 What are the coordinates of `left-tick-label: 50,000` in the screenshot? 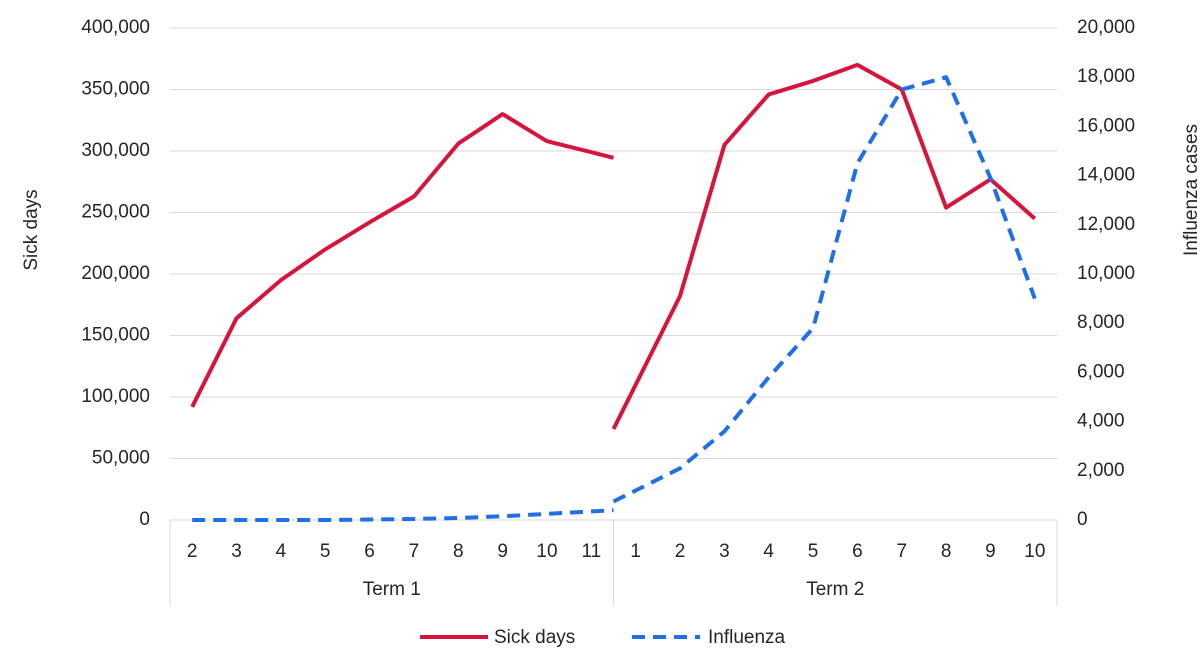 It's located at (121, 458).